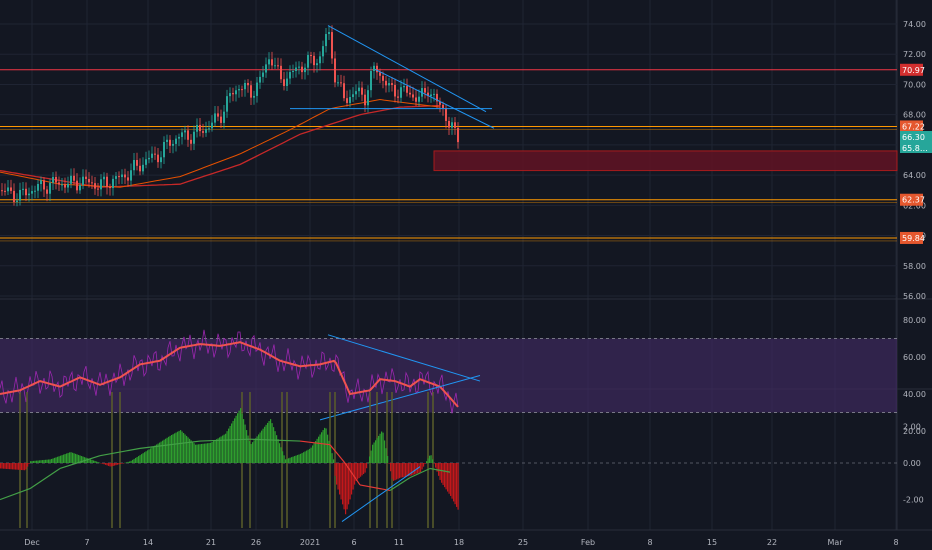 The width and height of the screenshot is (932, 550). I want to click on oscillator-signal-line, so click(375, 488).